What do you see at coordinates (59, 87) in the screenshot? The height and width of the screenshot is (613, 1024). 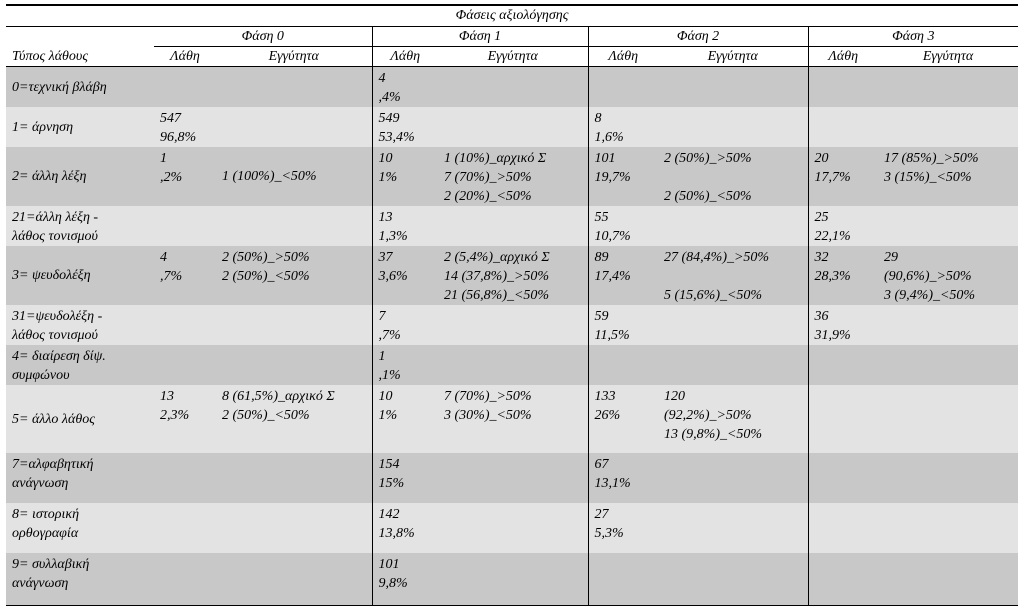 I see `cell-text: 0=τεχνική βλάβη` at bounding box center [59, 87].